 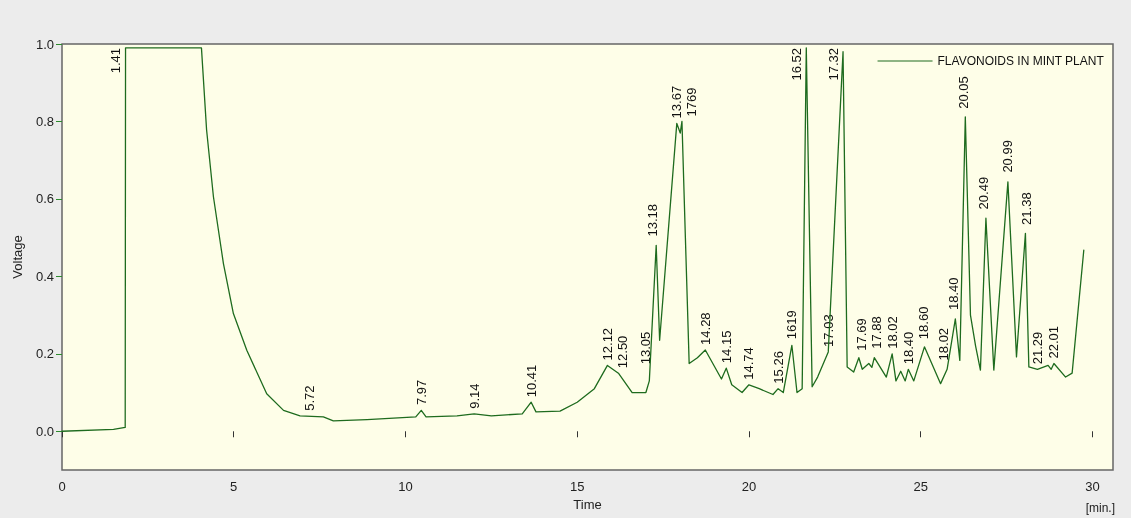 I want to click on x-tick-label: 25, so click(x=920, y=486).